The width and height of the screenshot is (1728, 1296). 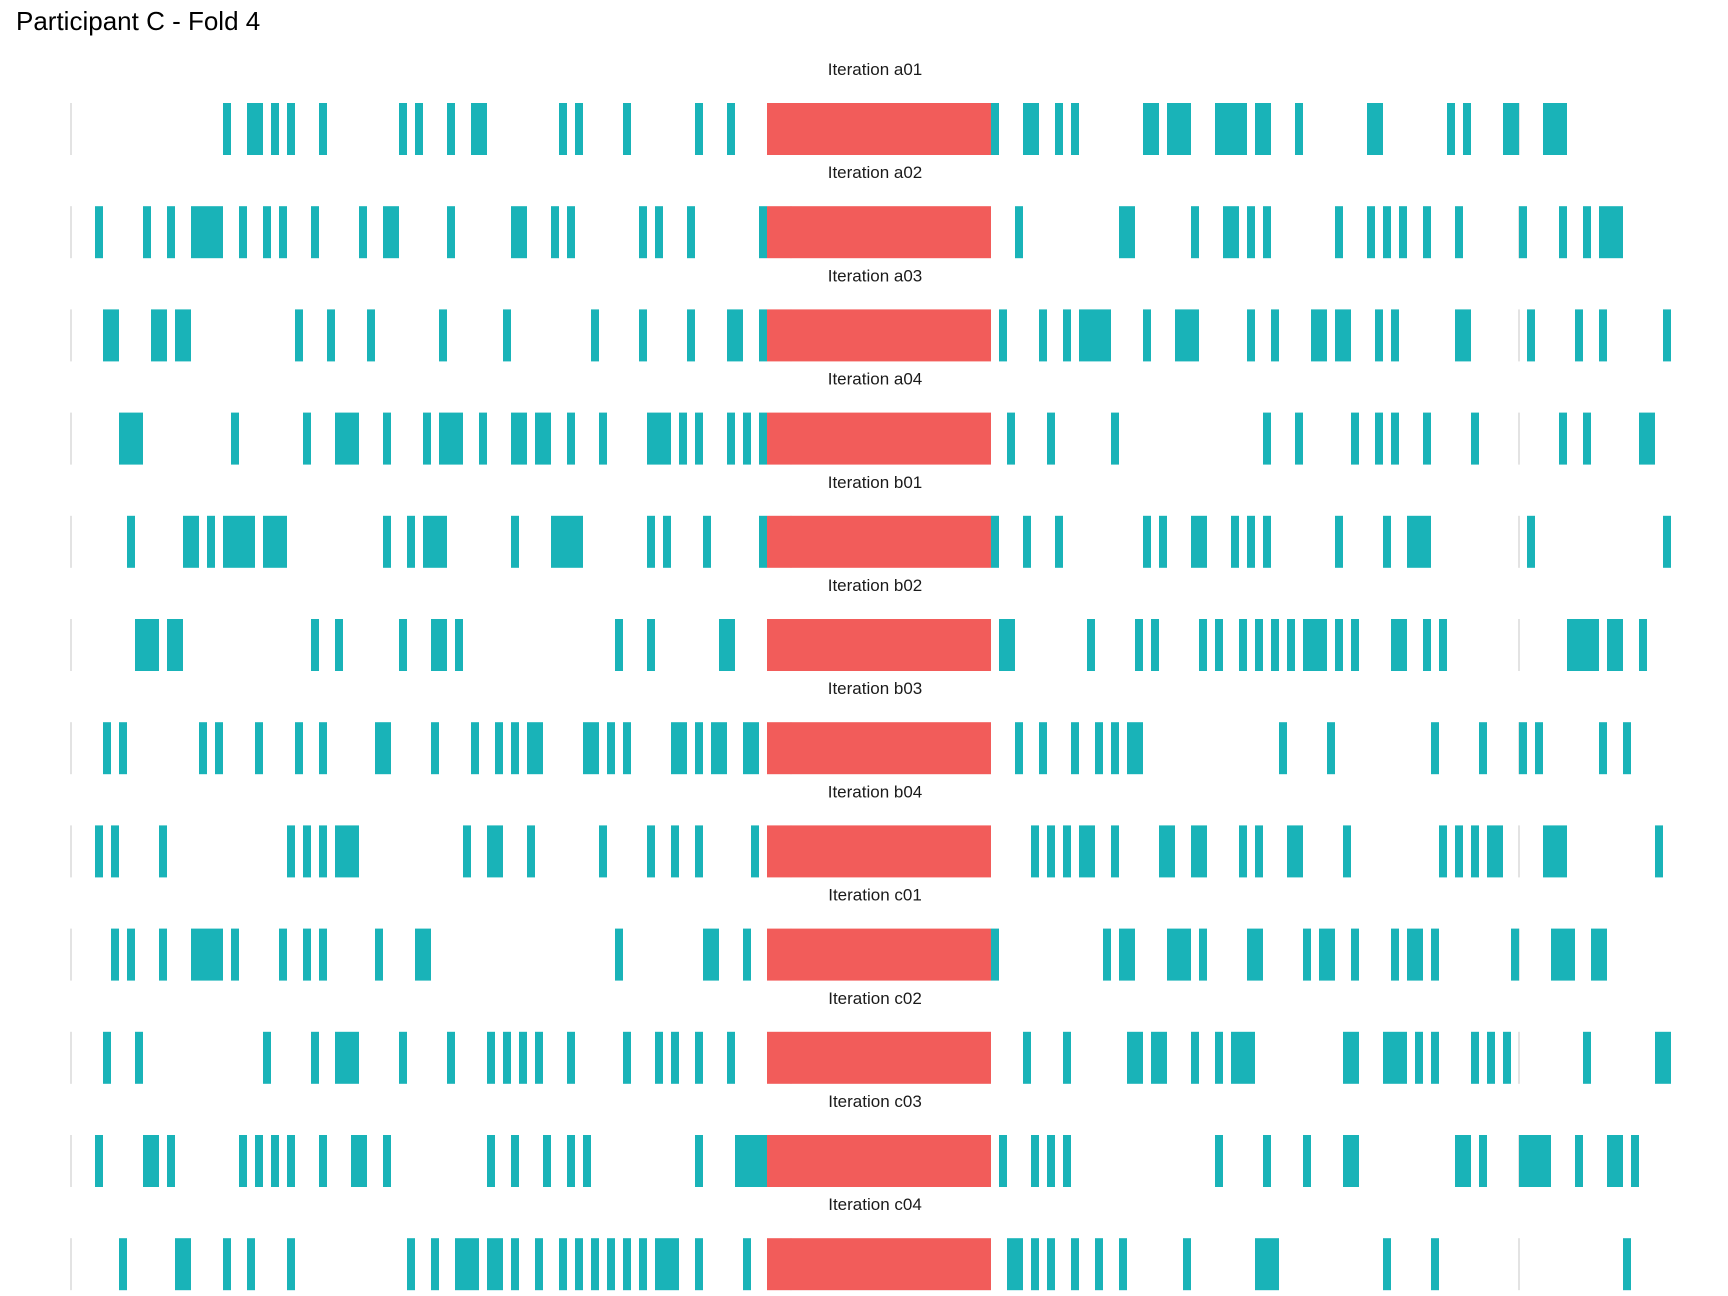 What do you see at coordinates (858, 623) in the screenshot?
I see `panel: Iteration b02` at bounding box center [858, 623].